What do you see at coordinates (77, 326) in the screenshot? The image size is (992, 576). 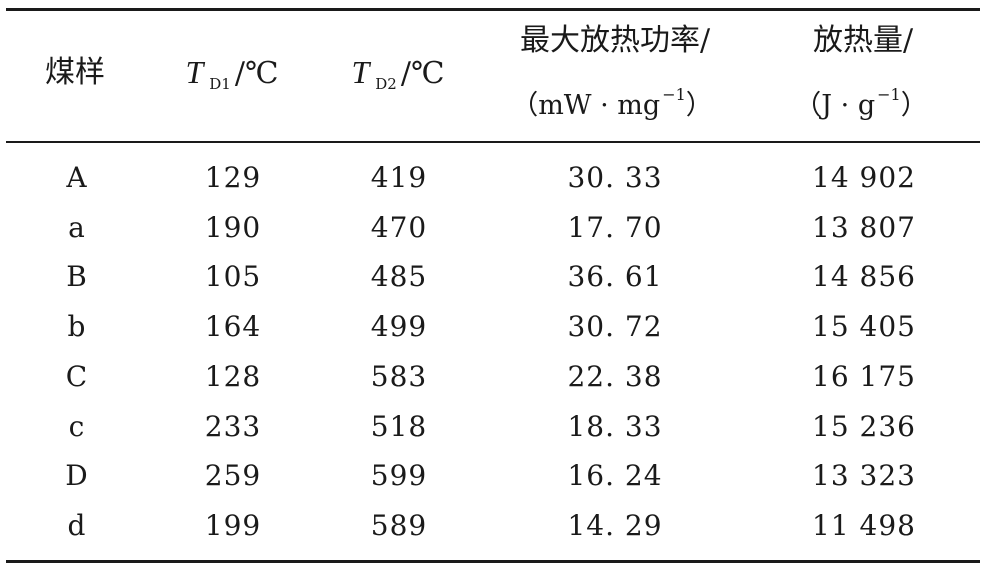 I see `cell-sample: b` at bounding box center [77, 326].